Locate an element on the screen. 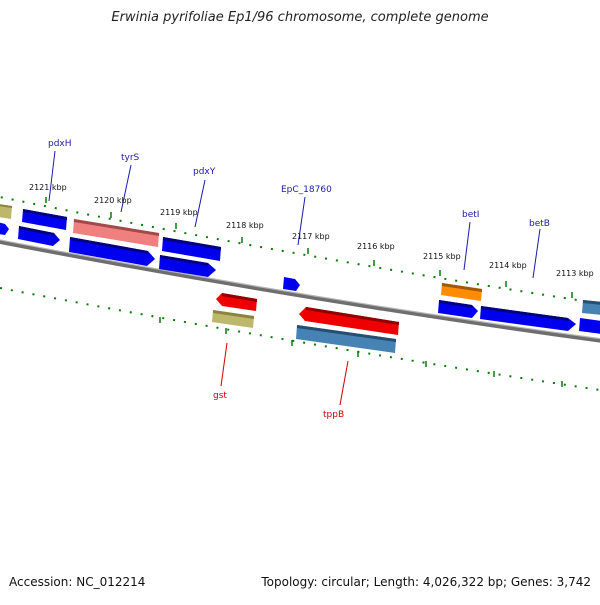 The width and height of the screenshot is (600, 605). tick-label: 2117 kbp is located at coordinates (311, 236).